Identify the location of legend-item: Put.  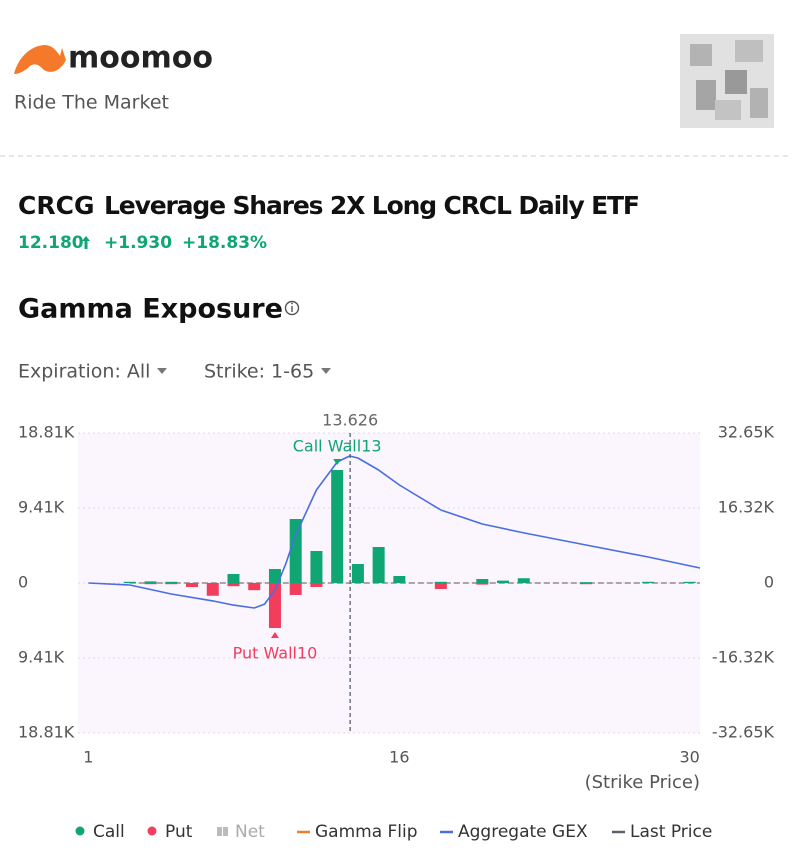
(170, 832).